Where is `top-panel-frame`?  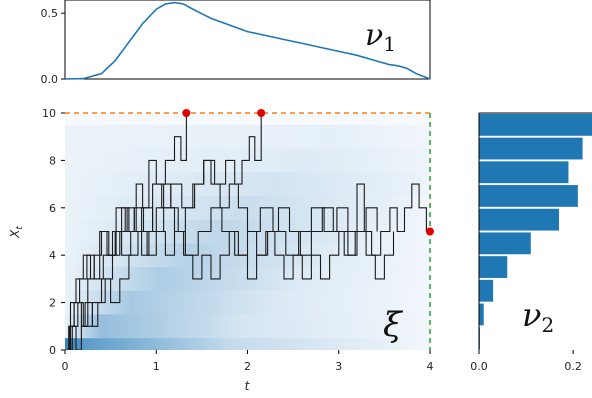
top-panel-frame is located at coordinates (247, 40).